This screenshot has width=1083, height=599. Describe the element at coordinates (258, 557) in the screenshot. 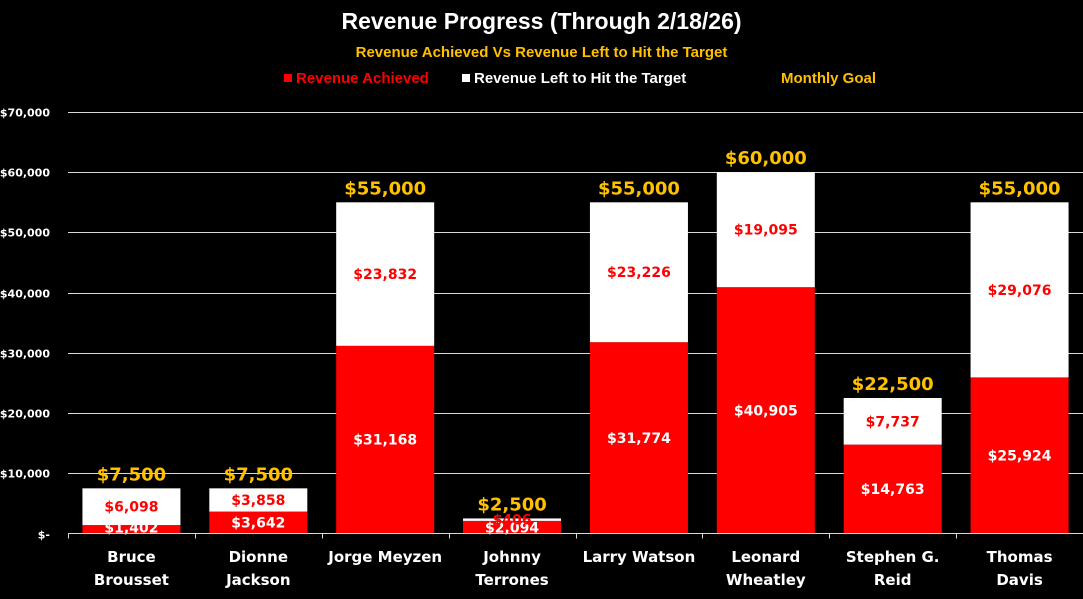

I see `x-tick-label: Dionne` at that location.